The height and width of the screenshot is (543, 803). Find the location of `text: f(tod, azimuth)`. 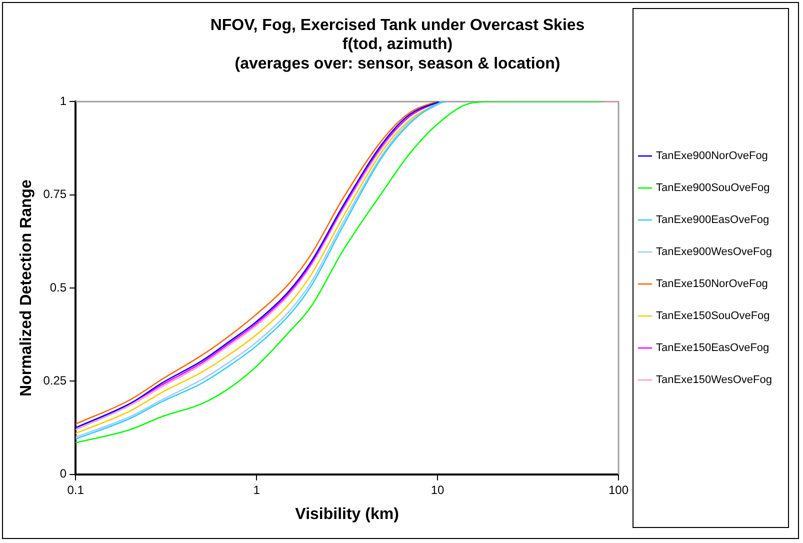

text: f(tod, azimuth) is located at coordinates (397, 45).